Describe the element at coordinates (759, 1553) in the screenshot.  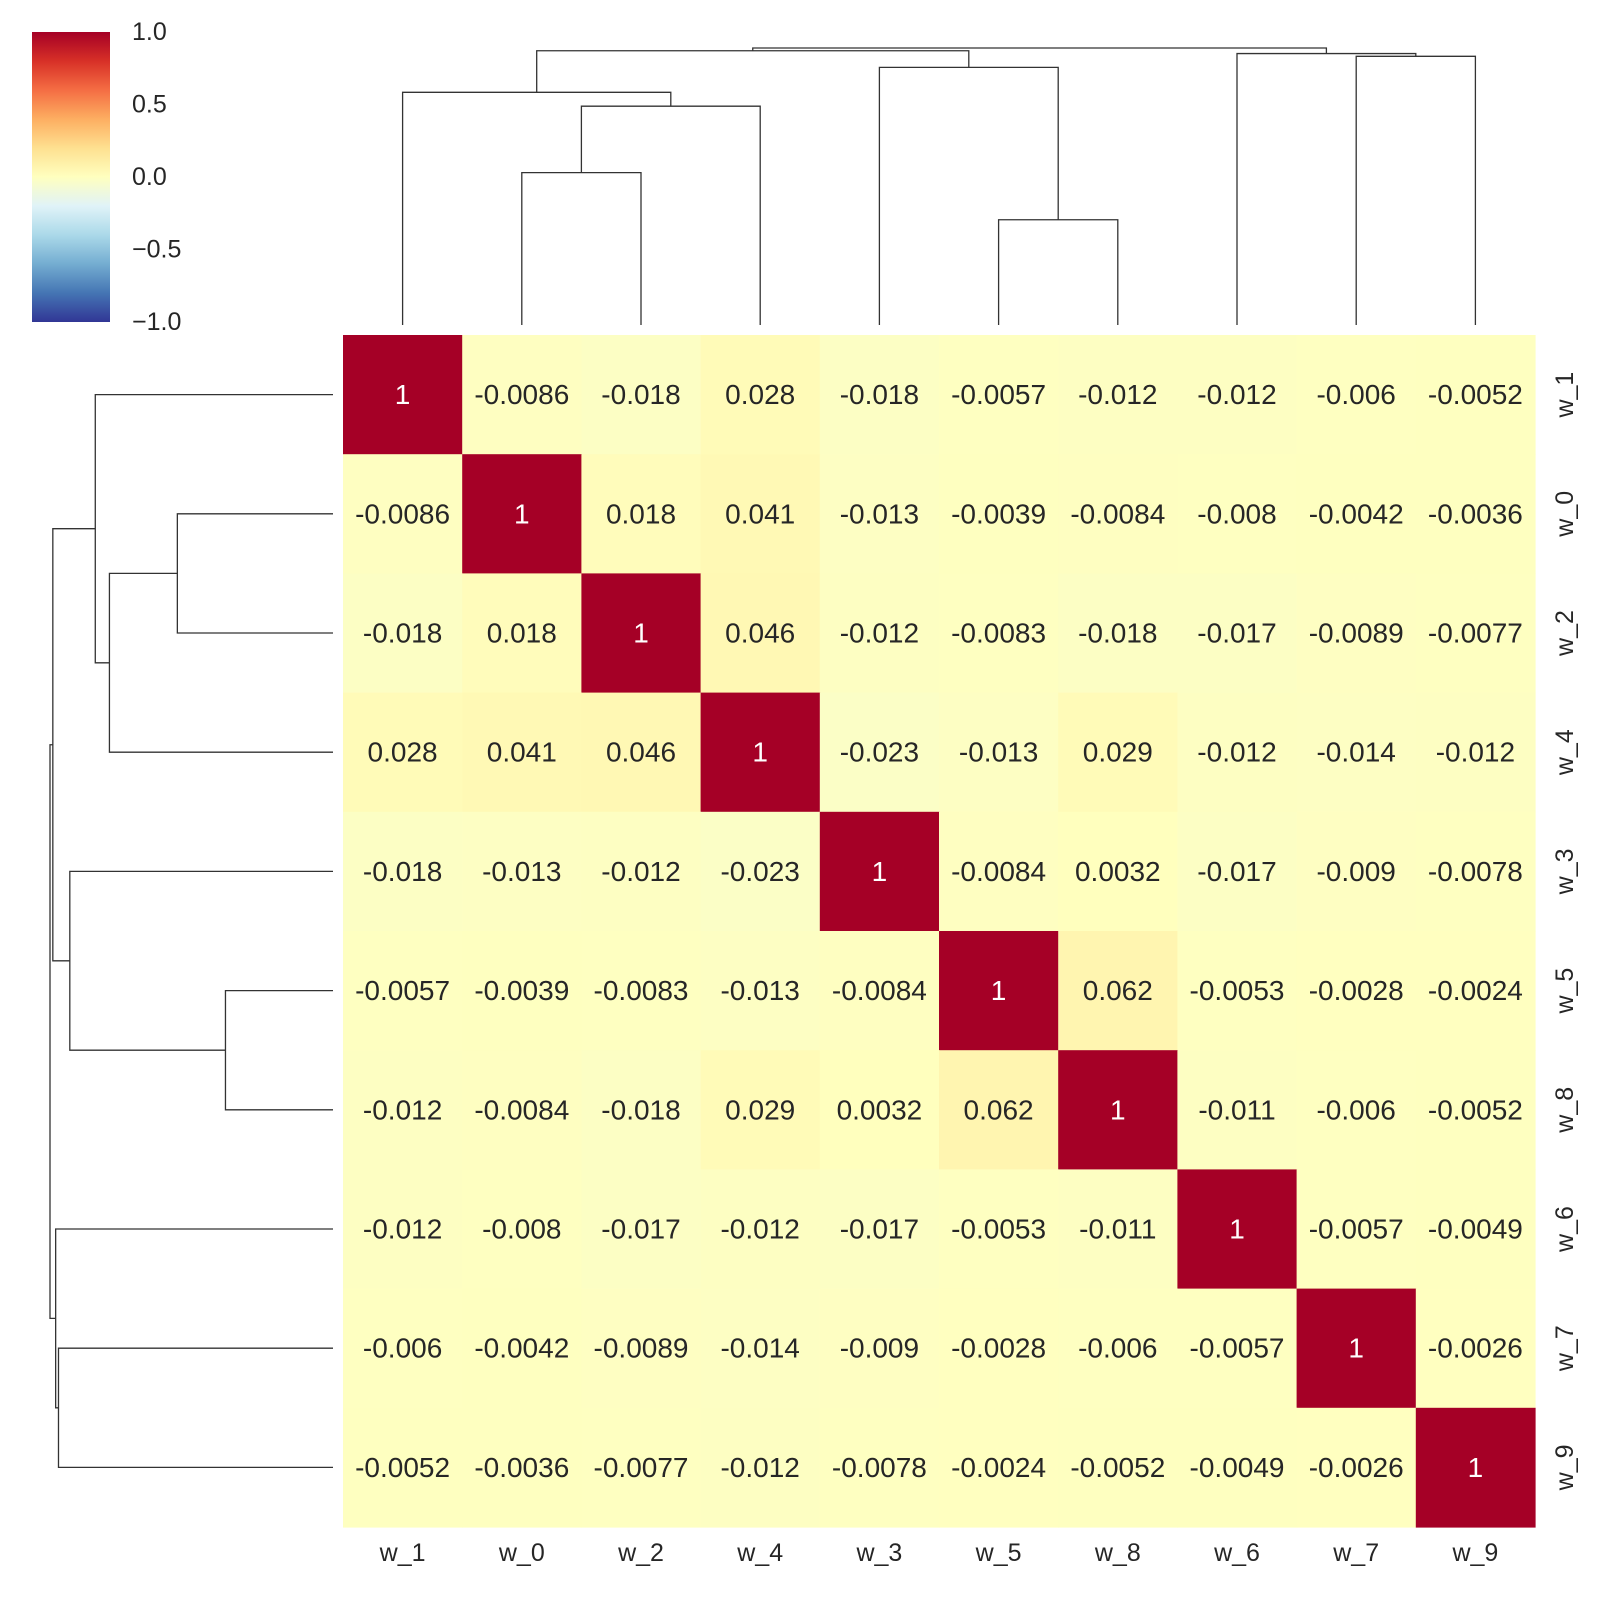
I see `x-tick-label: w_4` at that location.